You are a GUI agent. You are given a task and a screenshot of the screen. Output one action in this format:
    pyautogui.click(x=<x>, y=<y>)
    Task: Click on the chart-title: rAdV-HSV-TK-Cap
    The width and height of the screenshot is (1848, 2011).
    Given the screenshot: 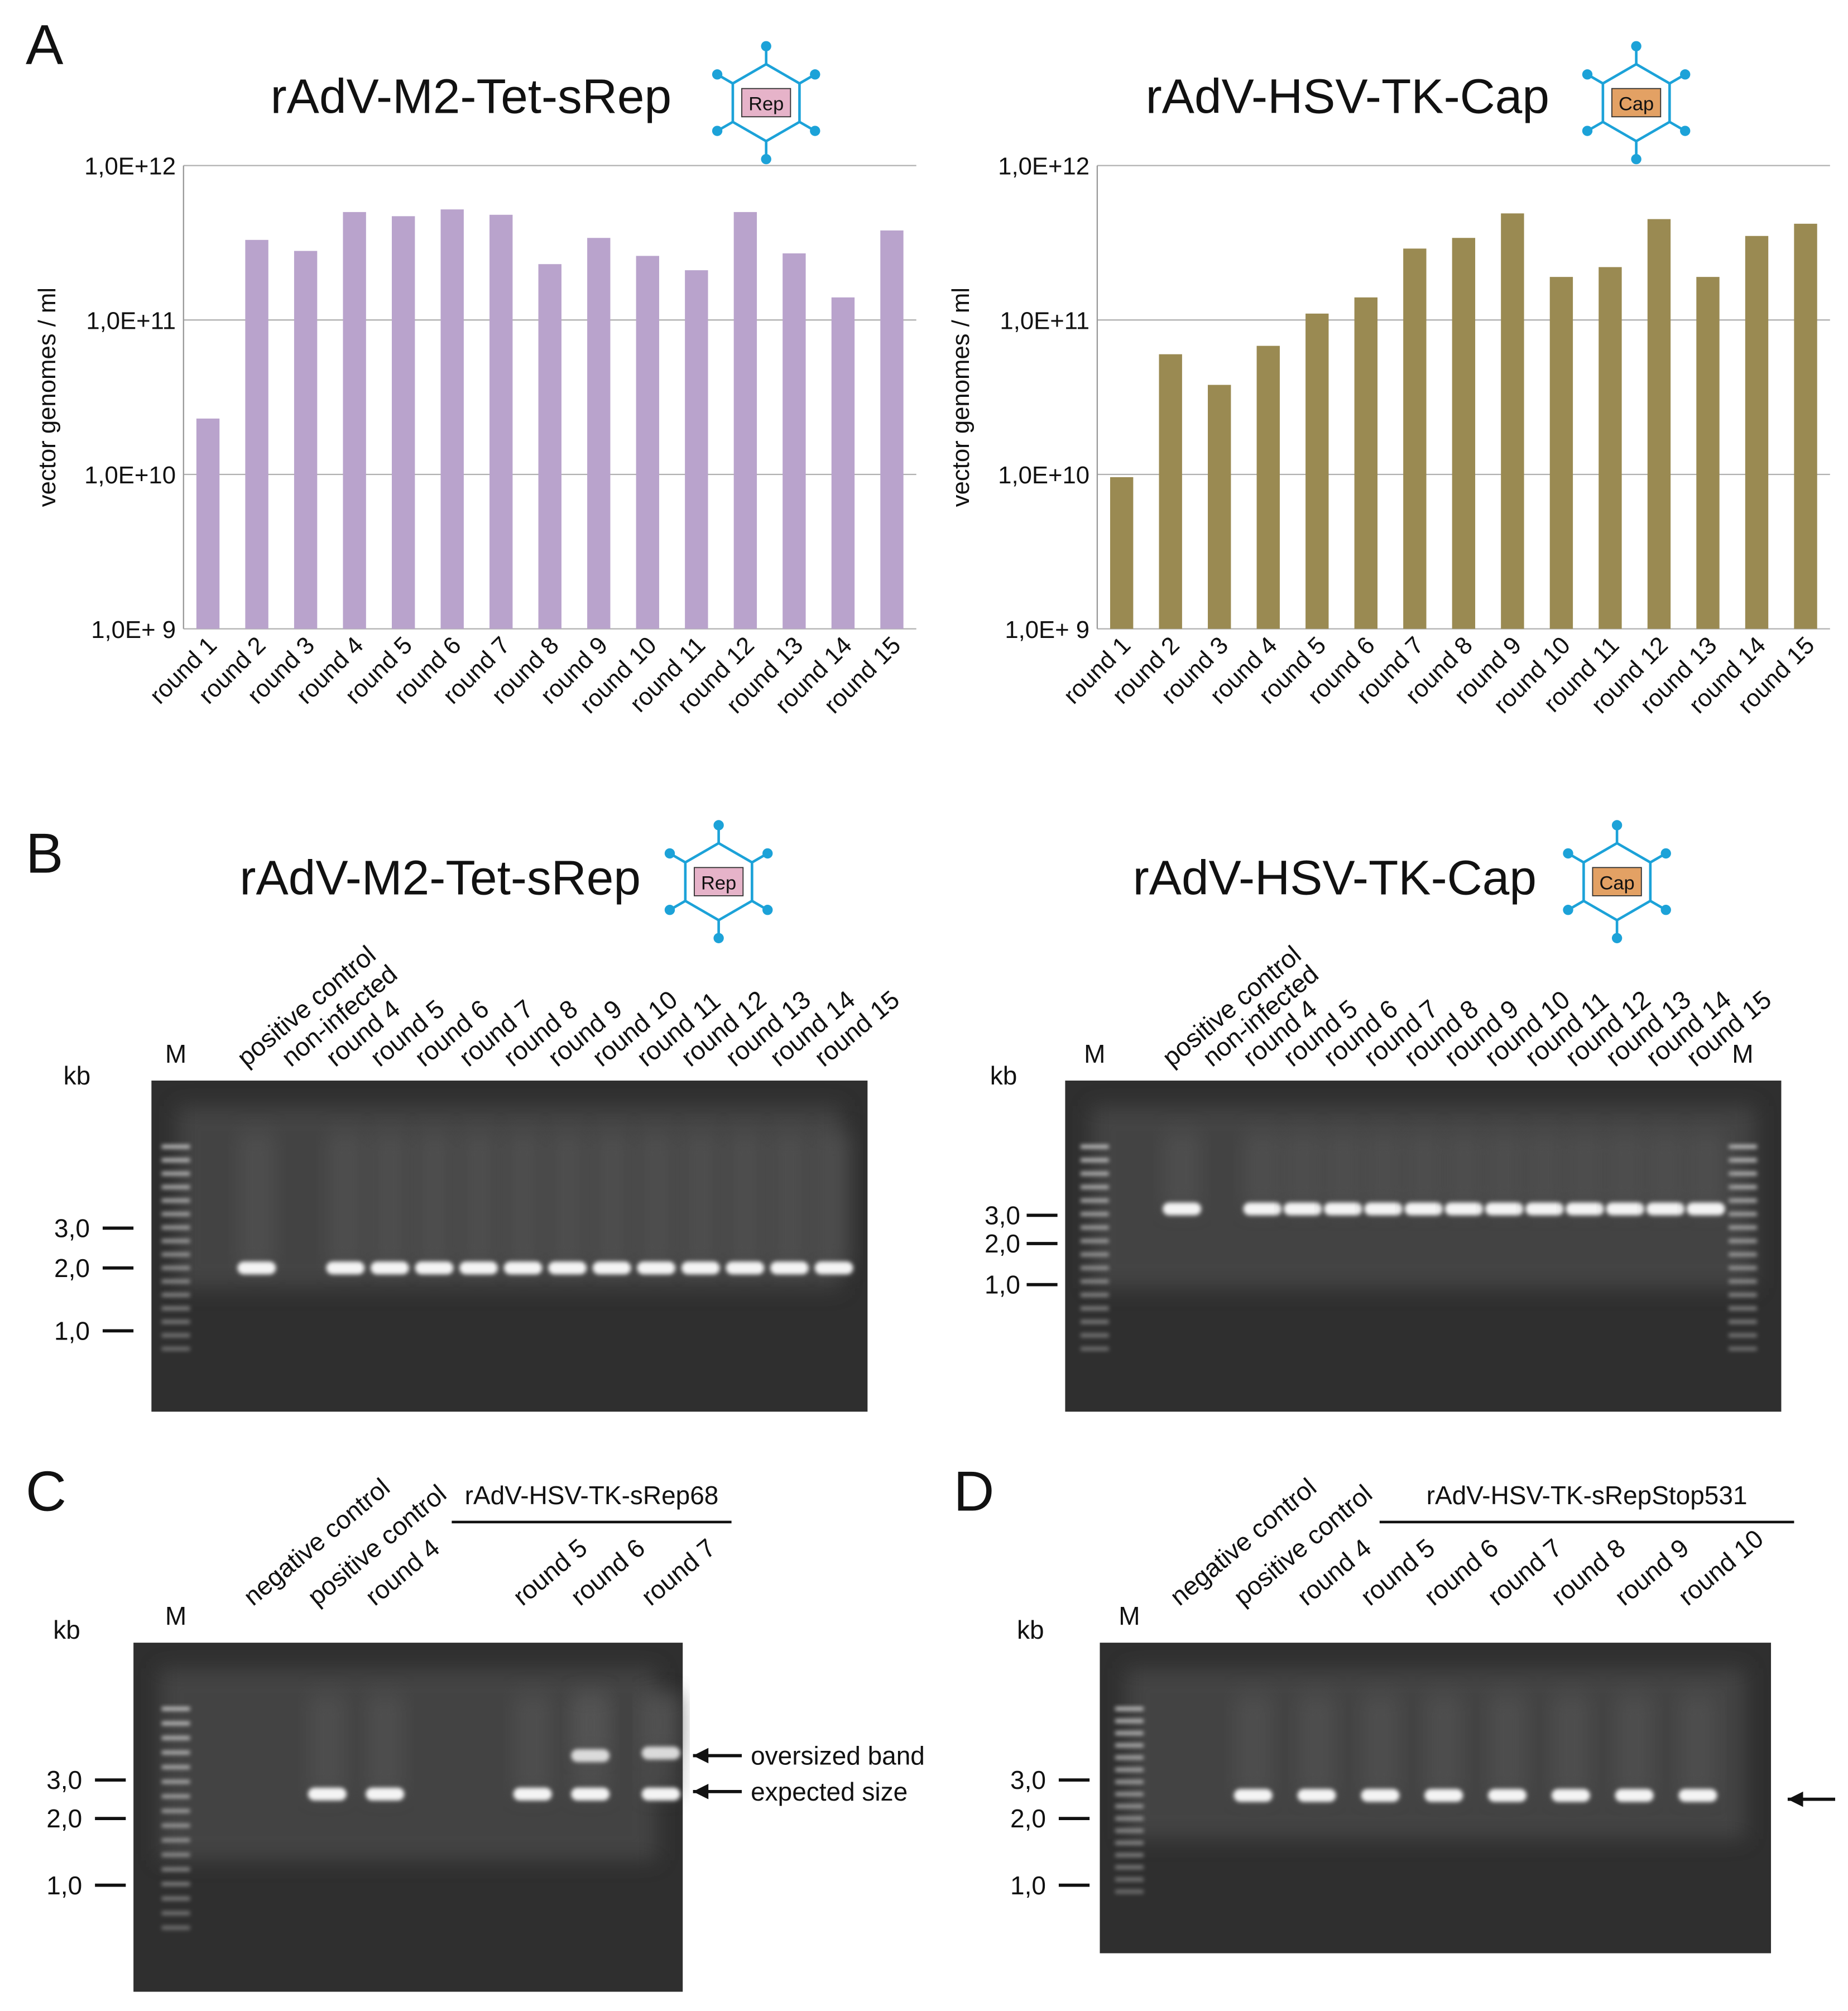 What is the action you would take?
    pyautogui.click(x=1347, y=96)
    